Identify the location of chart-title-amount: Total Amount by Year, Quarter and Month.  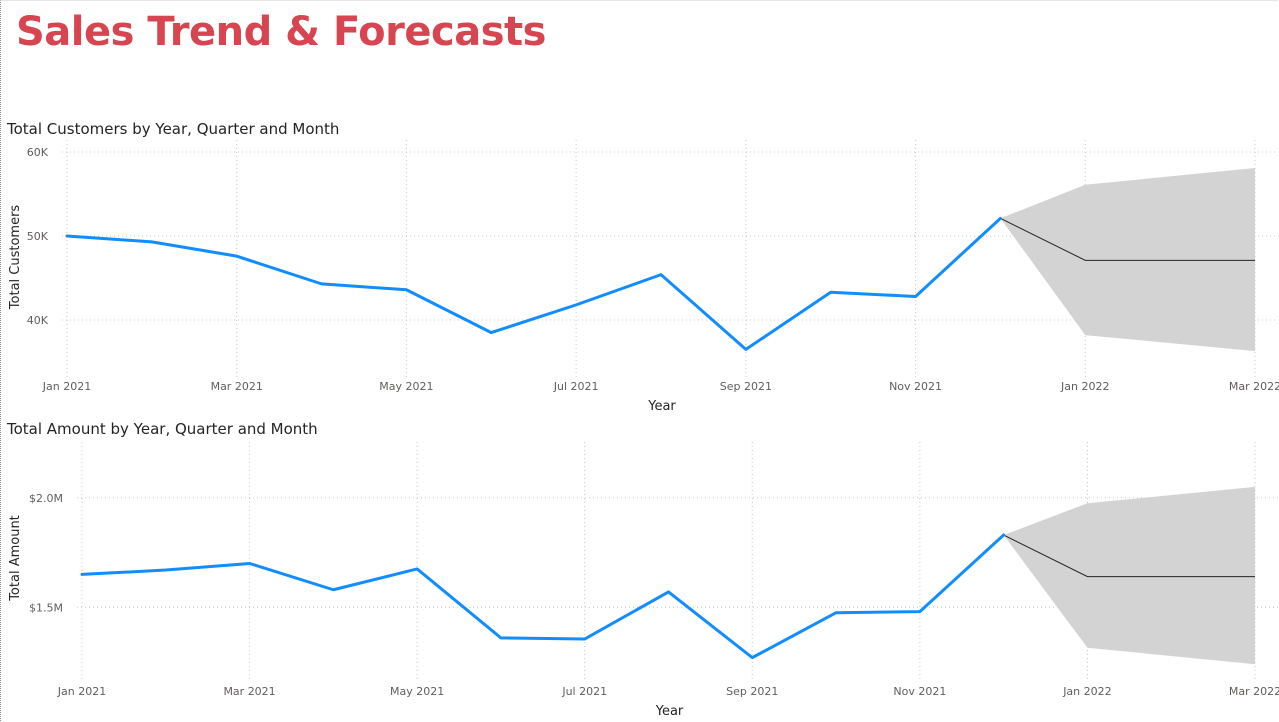
(162, 429).